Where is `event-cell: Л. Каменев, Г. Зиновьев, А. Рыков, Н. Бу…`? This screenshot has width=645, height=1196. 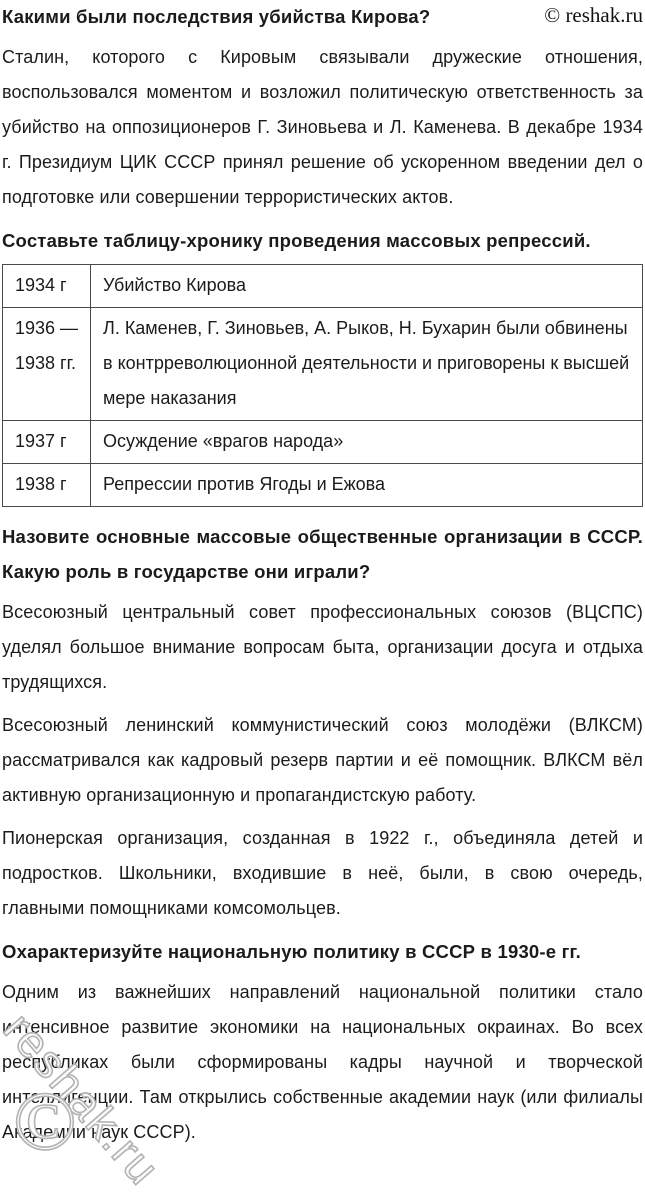 event-cell: Л. Каменев, Г. Зиновьев, А. Рыков, Н. Бу… is located at coordinates (366, 364).